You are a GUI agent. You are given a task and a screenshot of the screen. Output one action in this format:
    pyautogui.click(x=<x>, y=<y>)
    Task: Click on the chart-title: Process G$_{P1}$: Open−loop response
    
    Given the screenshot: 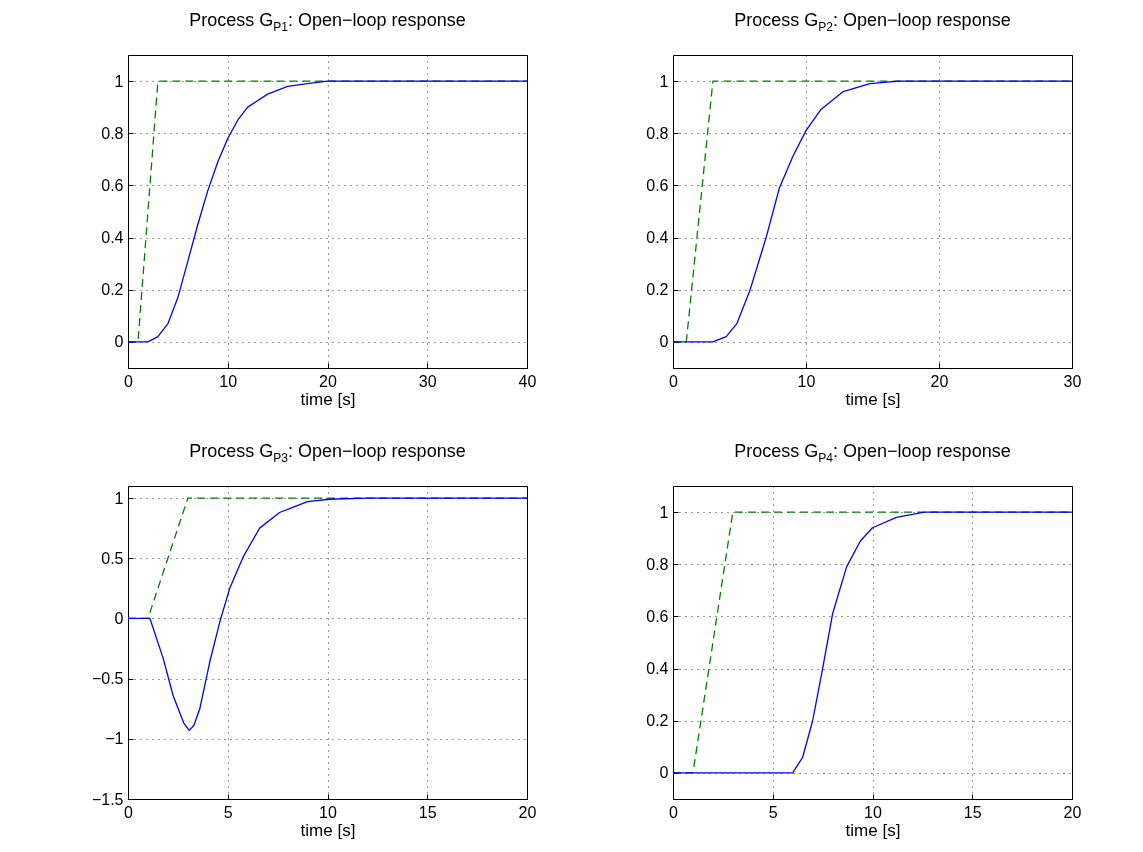 What is the action you would take?
    pyautogui.click(x=327, y=22)
    